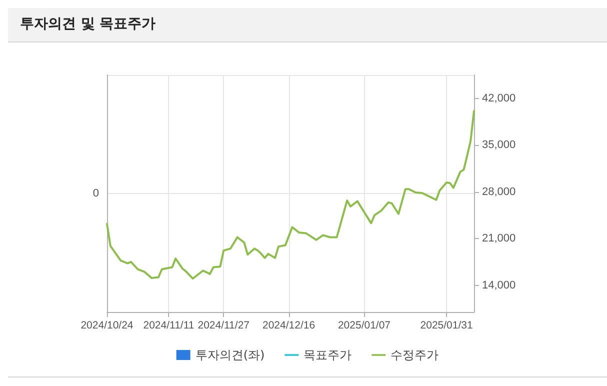 The width and height of the screenshot is (607, 386). What do you see at coordinates (446, 326) in the screenshot?
I see `x-tick-label: 2025/01/31` at bounding box center [446, 326].